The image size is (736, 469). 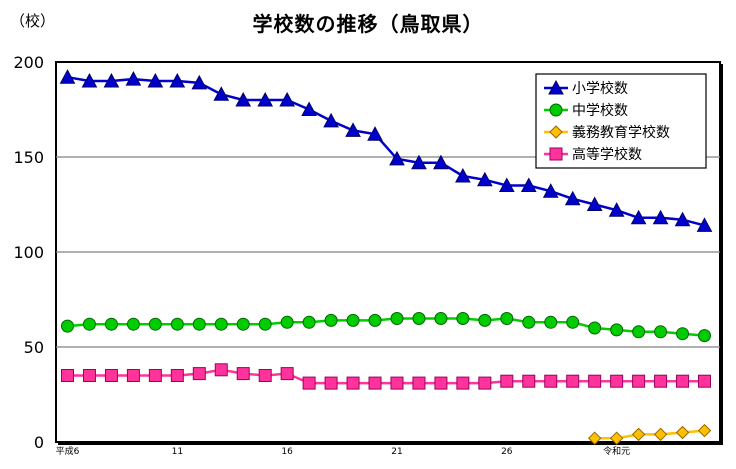 What do you see at coordinates (68, 451) in the screenshot?
I see `x-tick-label: 平成6` at bounding box center [68, 451].